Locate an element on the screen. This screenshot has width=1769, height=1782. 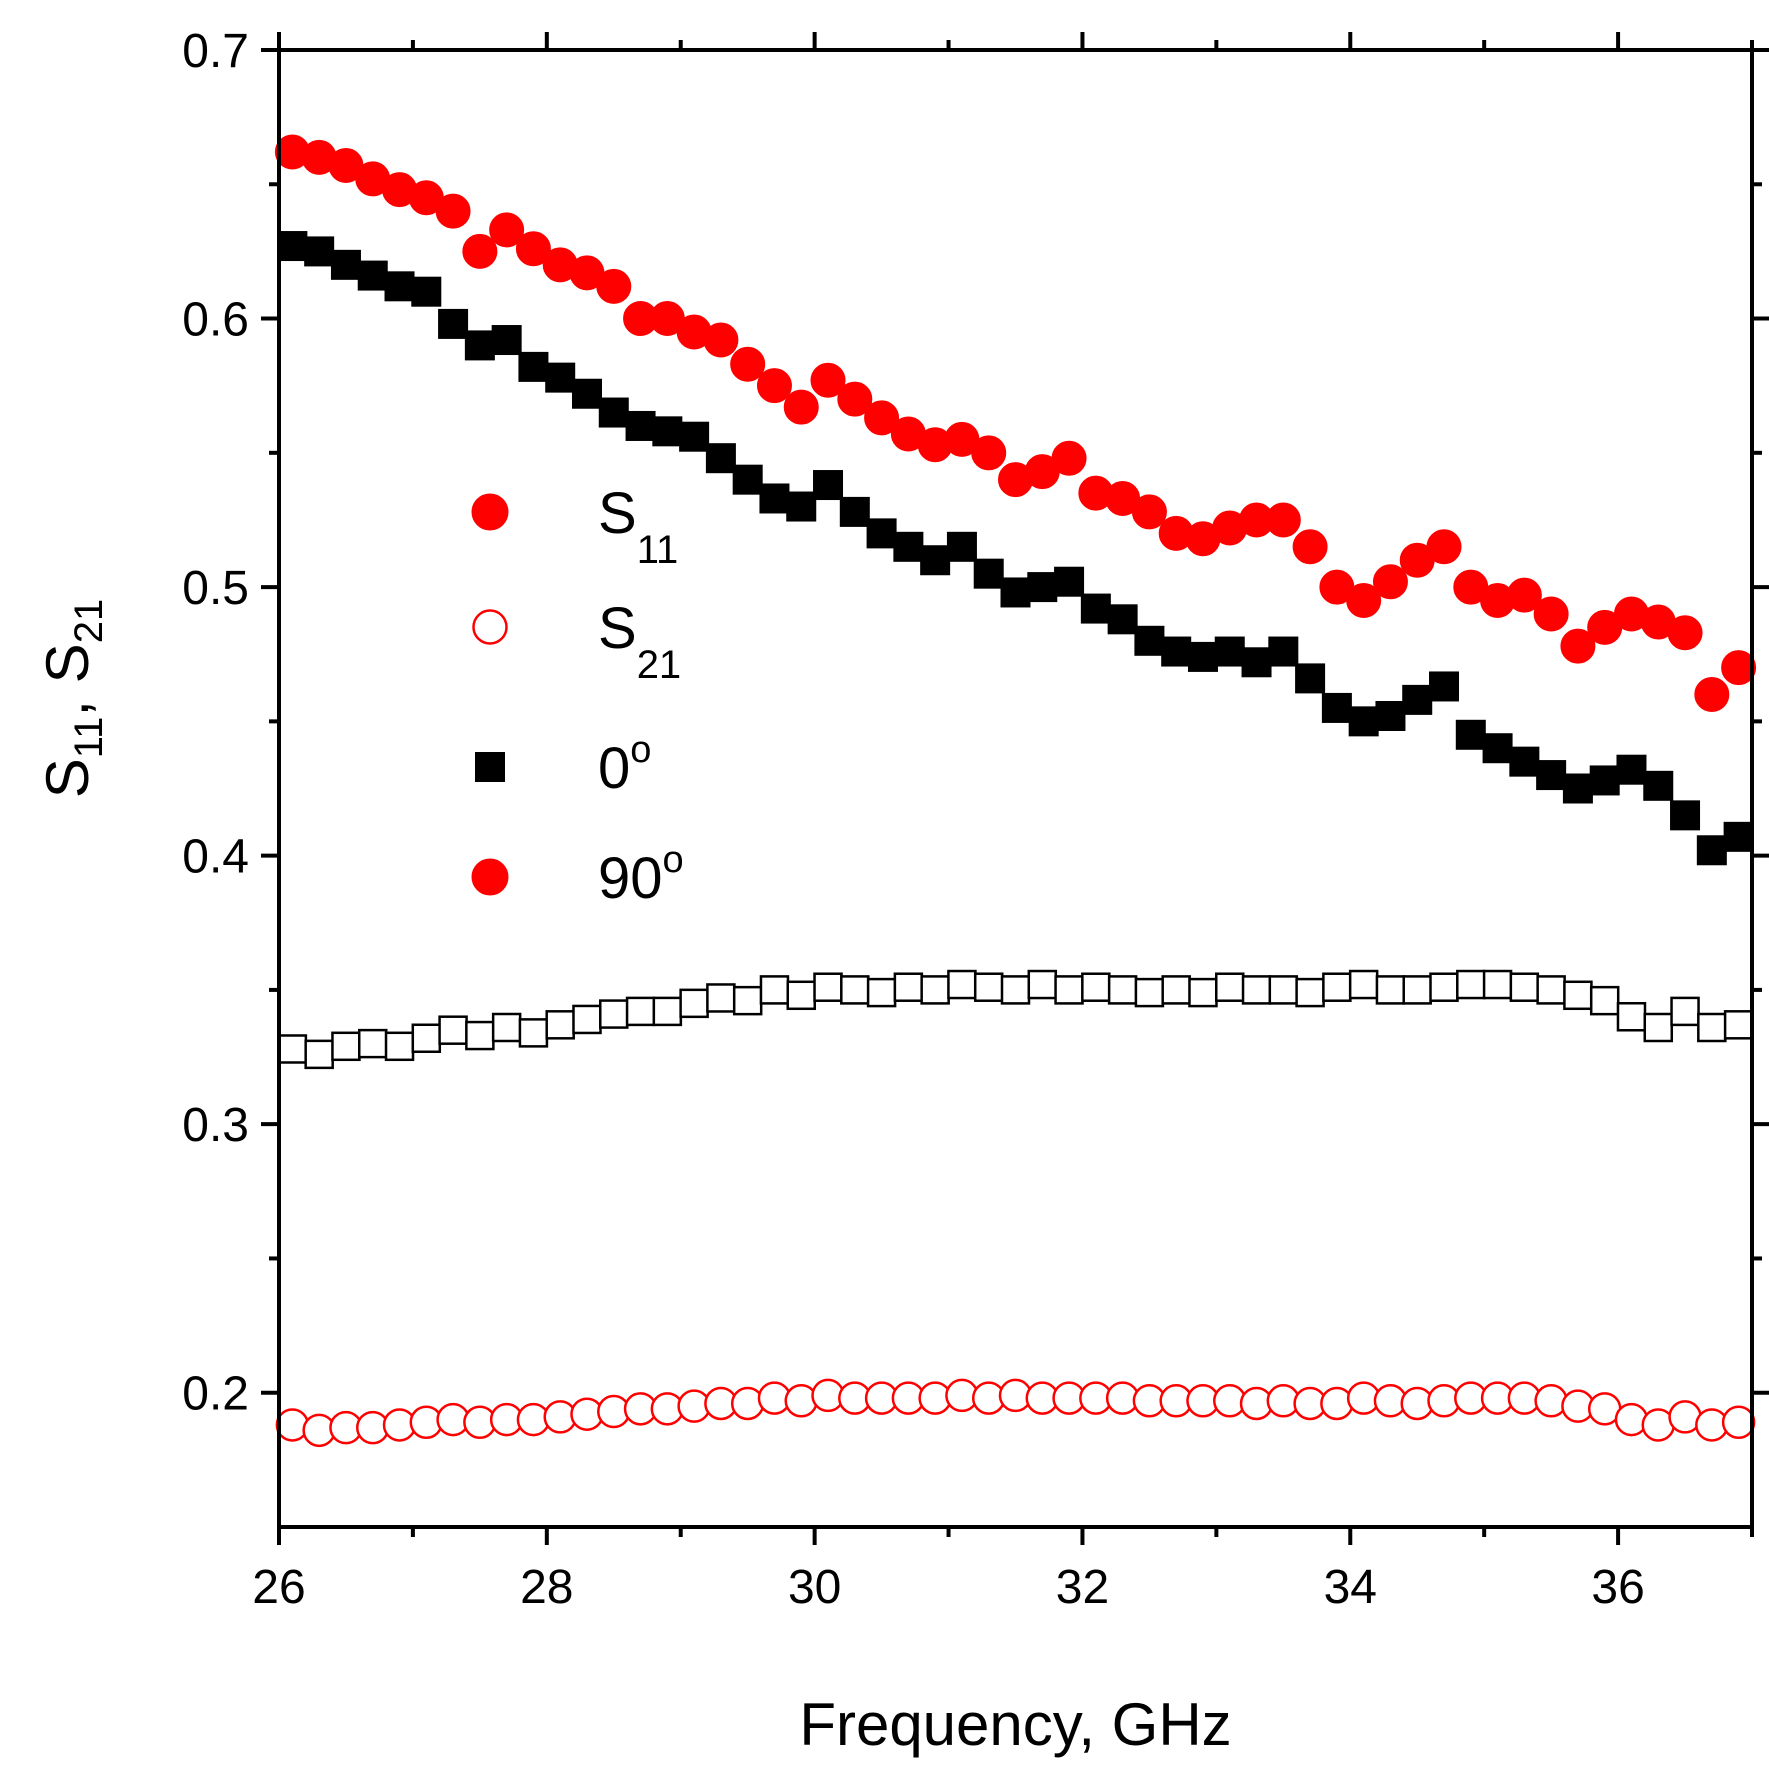
x-tick-label: 30 is located at coordinates (814, 1587).